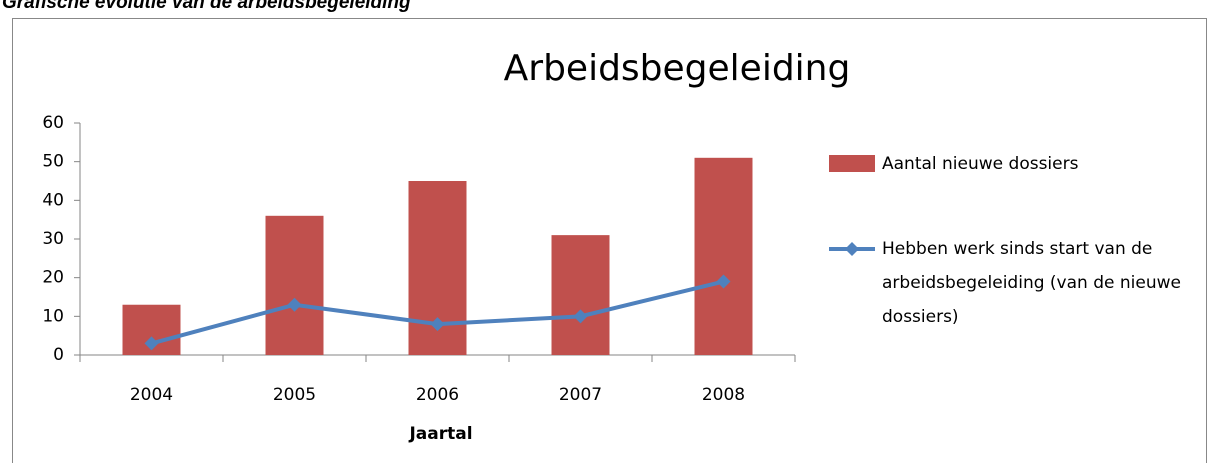  I want to click on y-tick-label: 20, so click(53, 278).